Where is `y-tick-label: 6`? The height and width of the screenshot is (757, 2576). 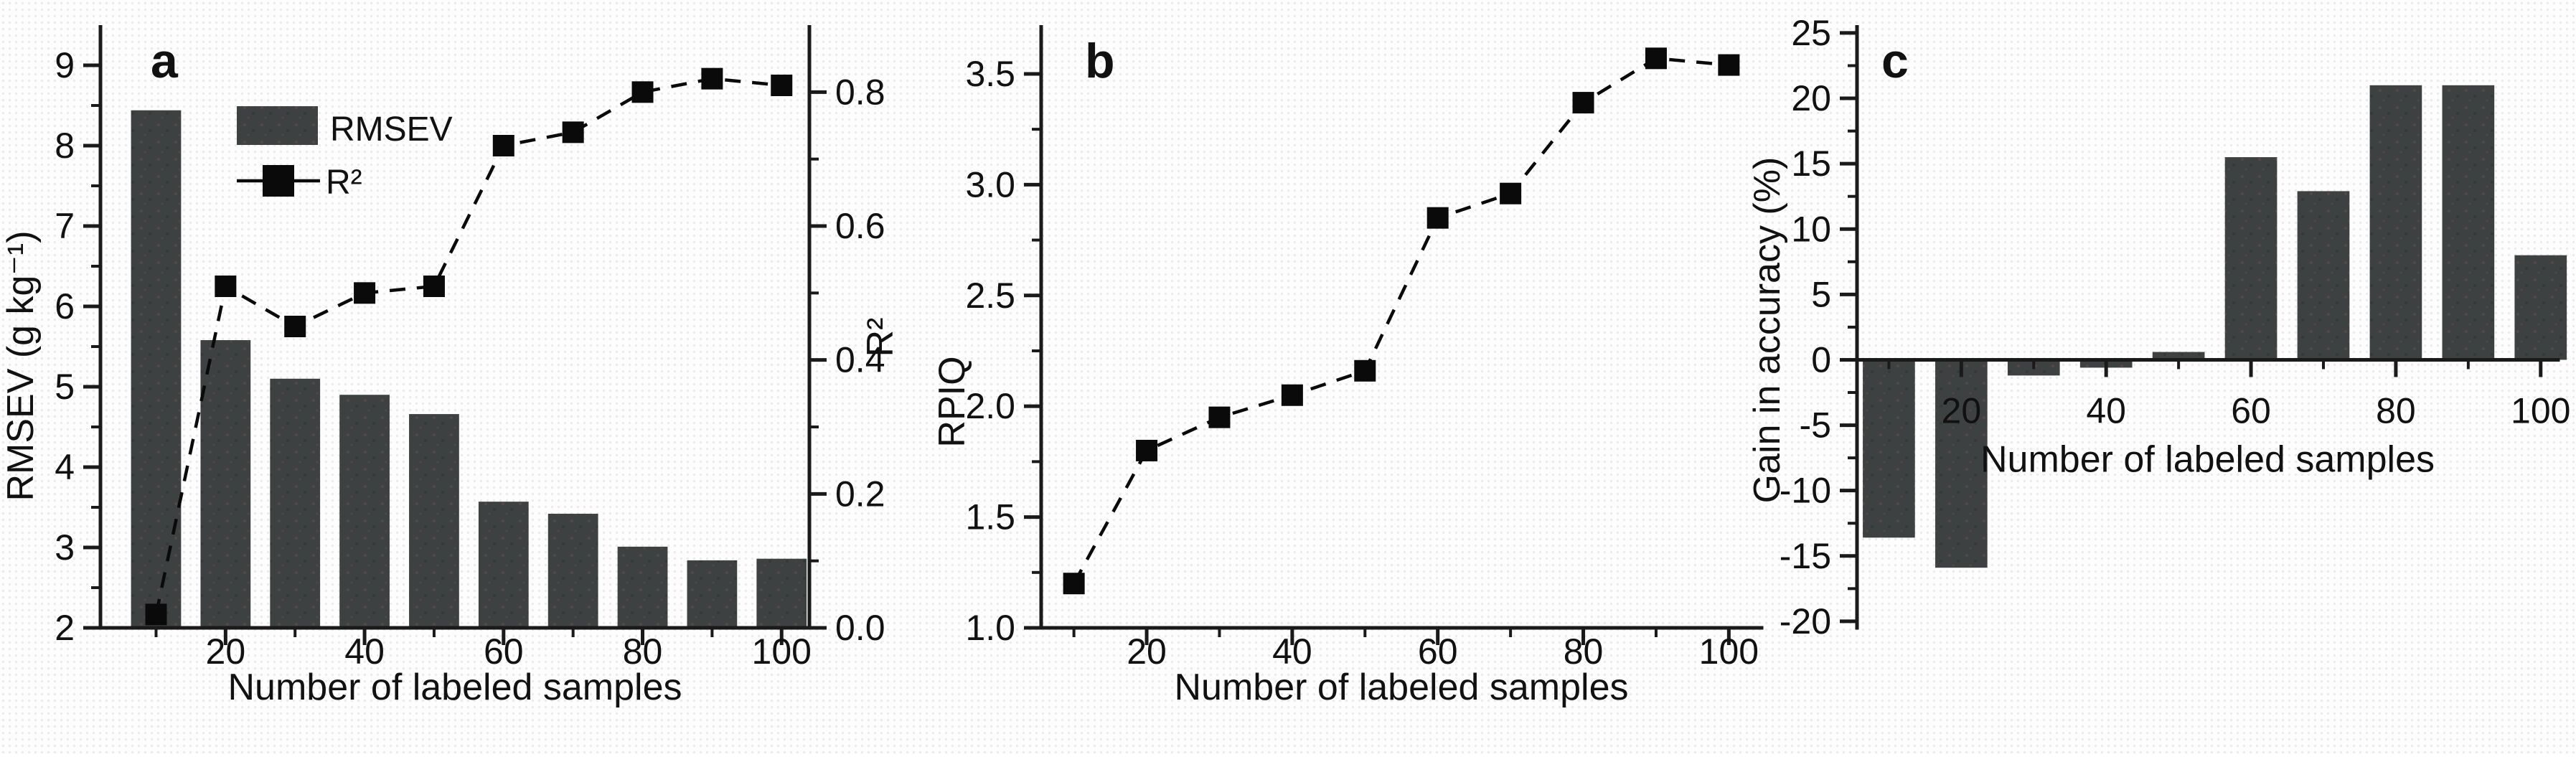 y-tick-label: 6 is located at coordinates (65, 306).